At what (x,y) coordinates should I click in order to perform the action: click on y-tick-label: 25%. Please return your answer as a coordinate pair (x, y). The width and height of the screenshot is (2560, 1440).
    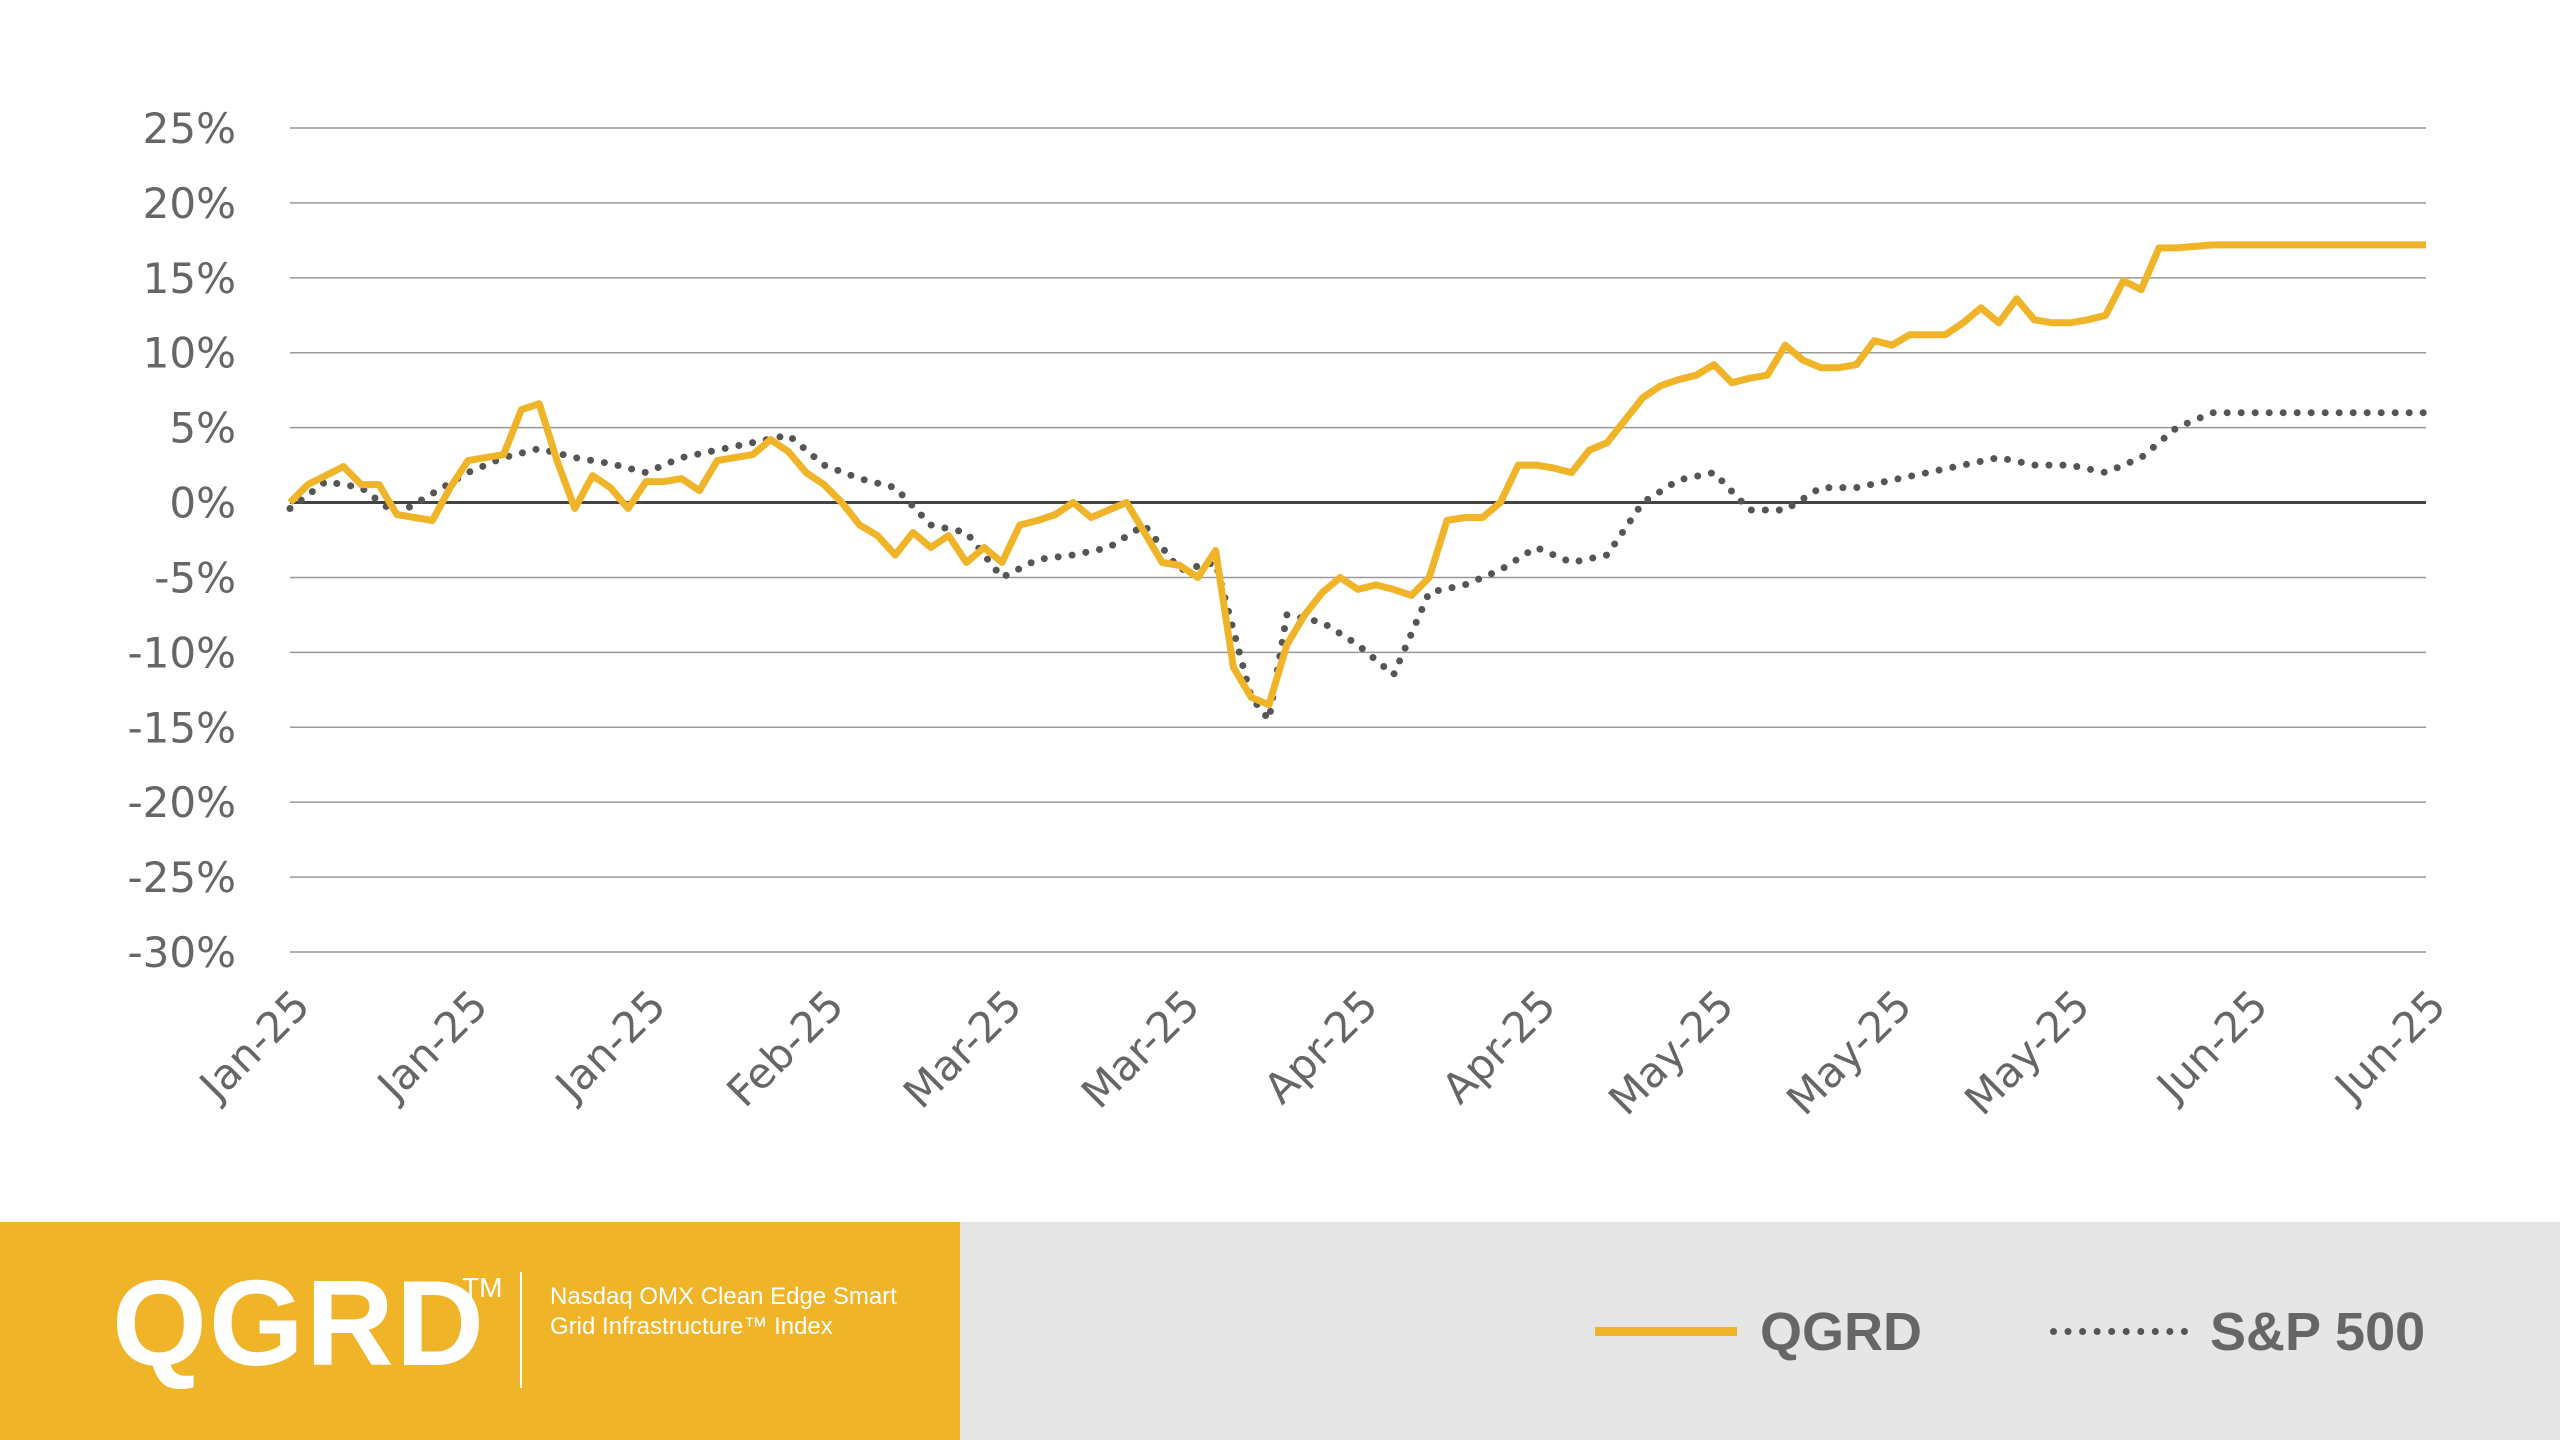
    Looking at the image, I should click on (189, 128).